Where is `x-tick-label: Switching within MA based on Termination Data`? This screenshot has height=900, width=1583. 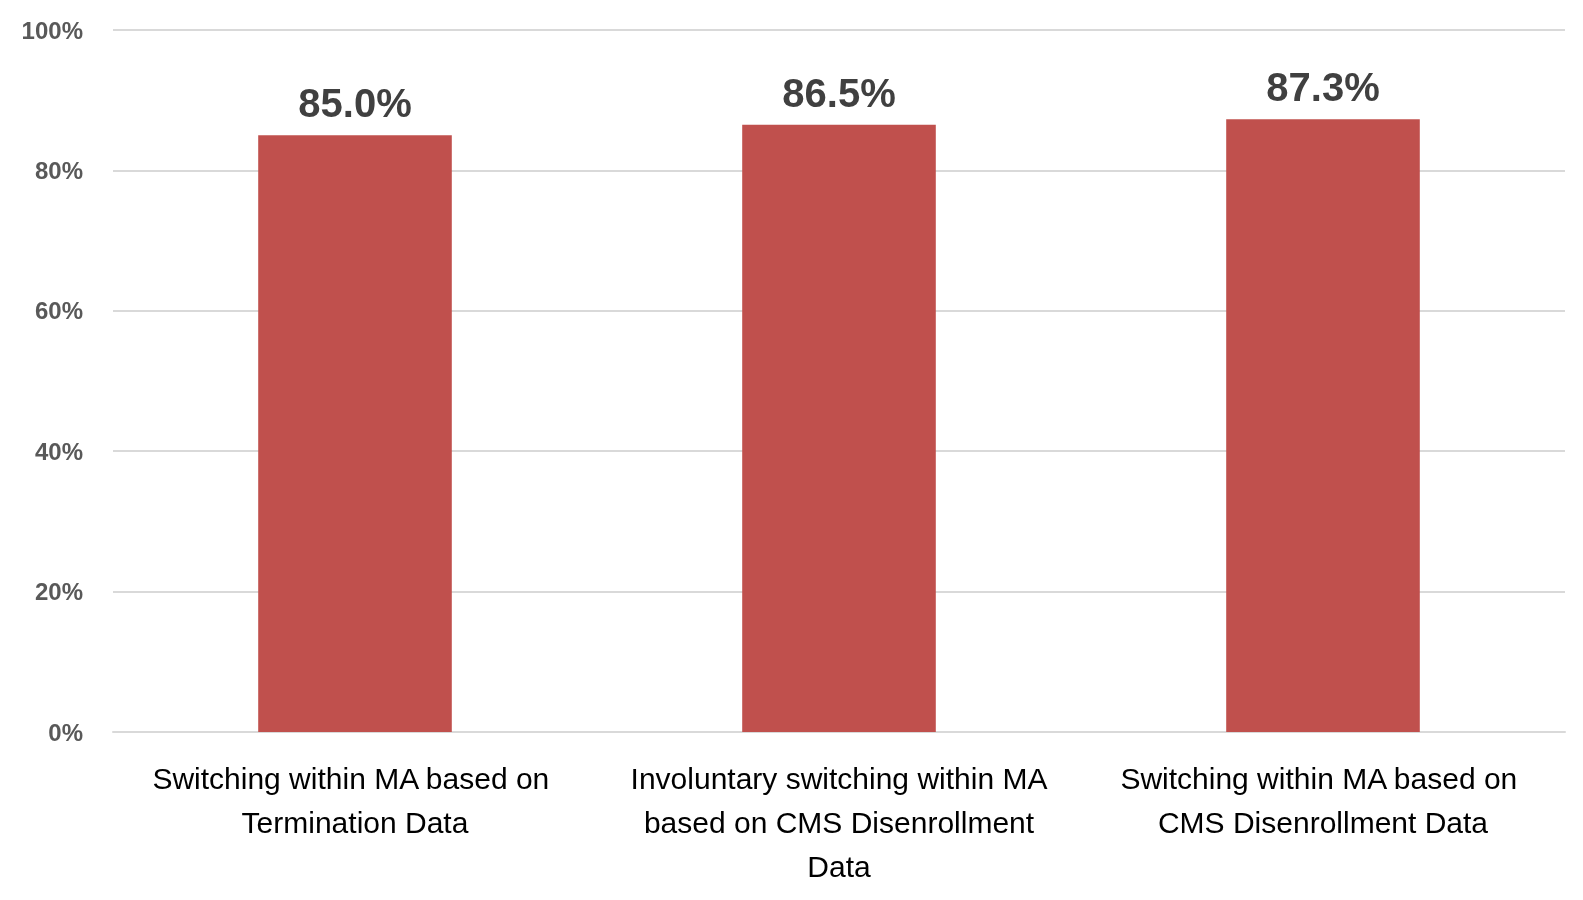 x-tick-label: Switching within MA based on Termination Data is located at coordinates (355, 800).